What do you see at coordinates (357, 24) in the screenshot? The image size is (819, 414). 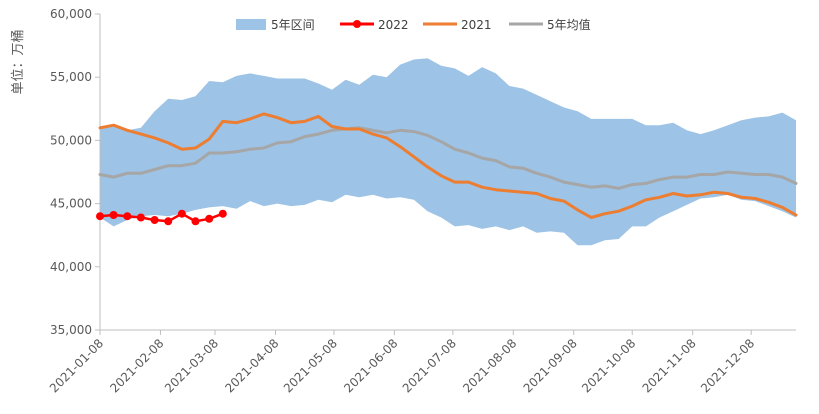 I see `legend-marker-2022` at bounding box center [357, 24].